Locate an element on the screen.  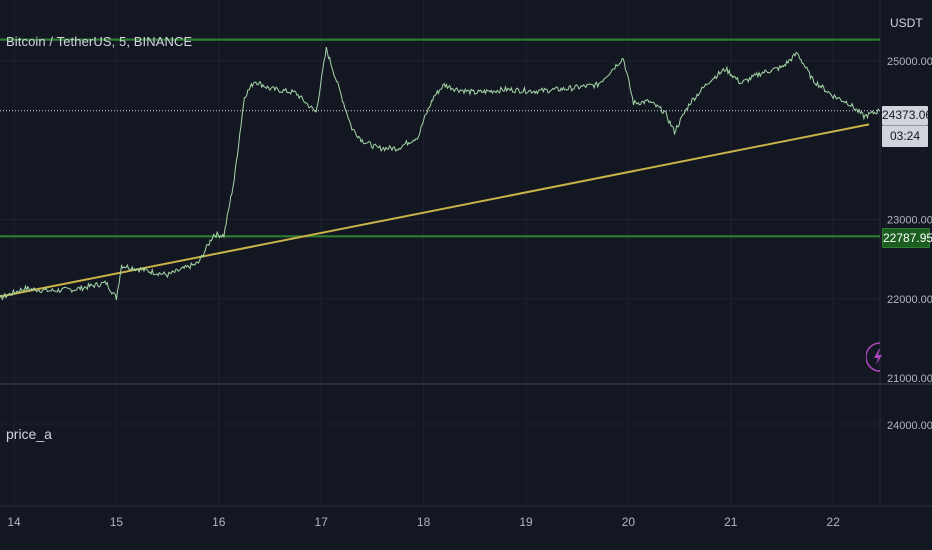
y-tick-label: 21000.00 is located at coordinates (909, 379).